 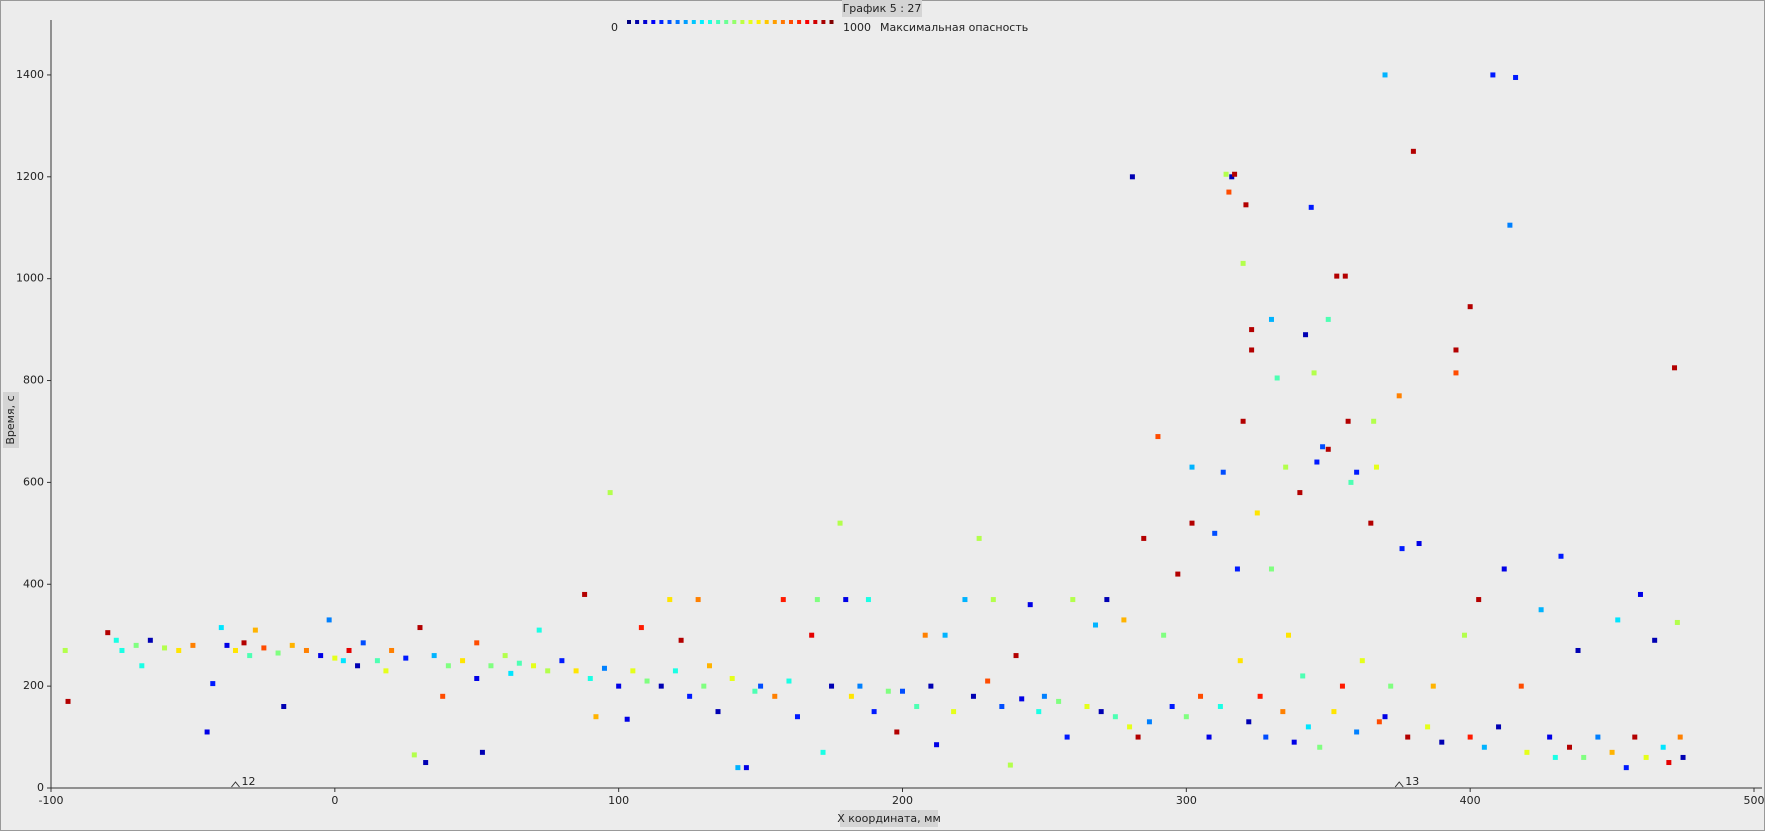 I want to click on x-axis-label: X координата, мм, so click(x=889, y=818).